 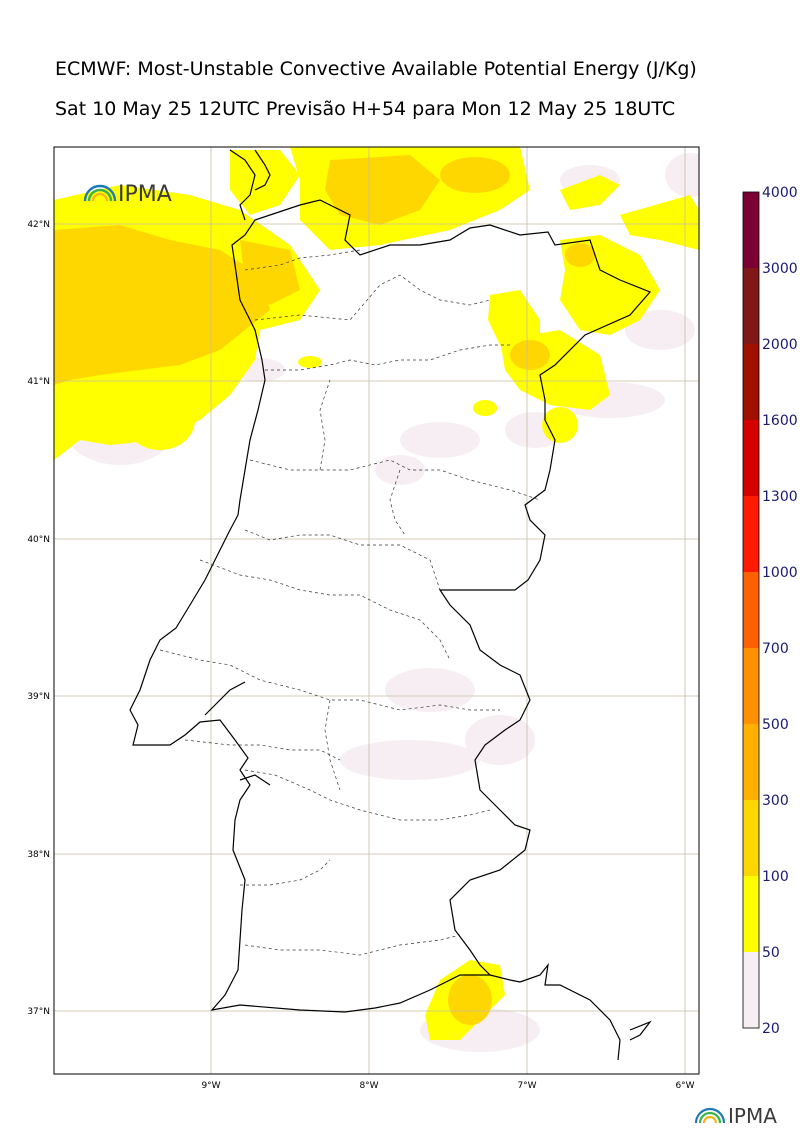 I want to click on ipma-logo-map: IPMA, so click(x=127, y=194).